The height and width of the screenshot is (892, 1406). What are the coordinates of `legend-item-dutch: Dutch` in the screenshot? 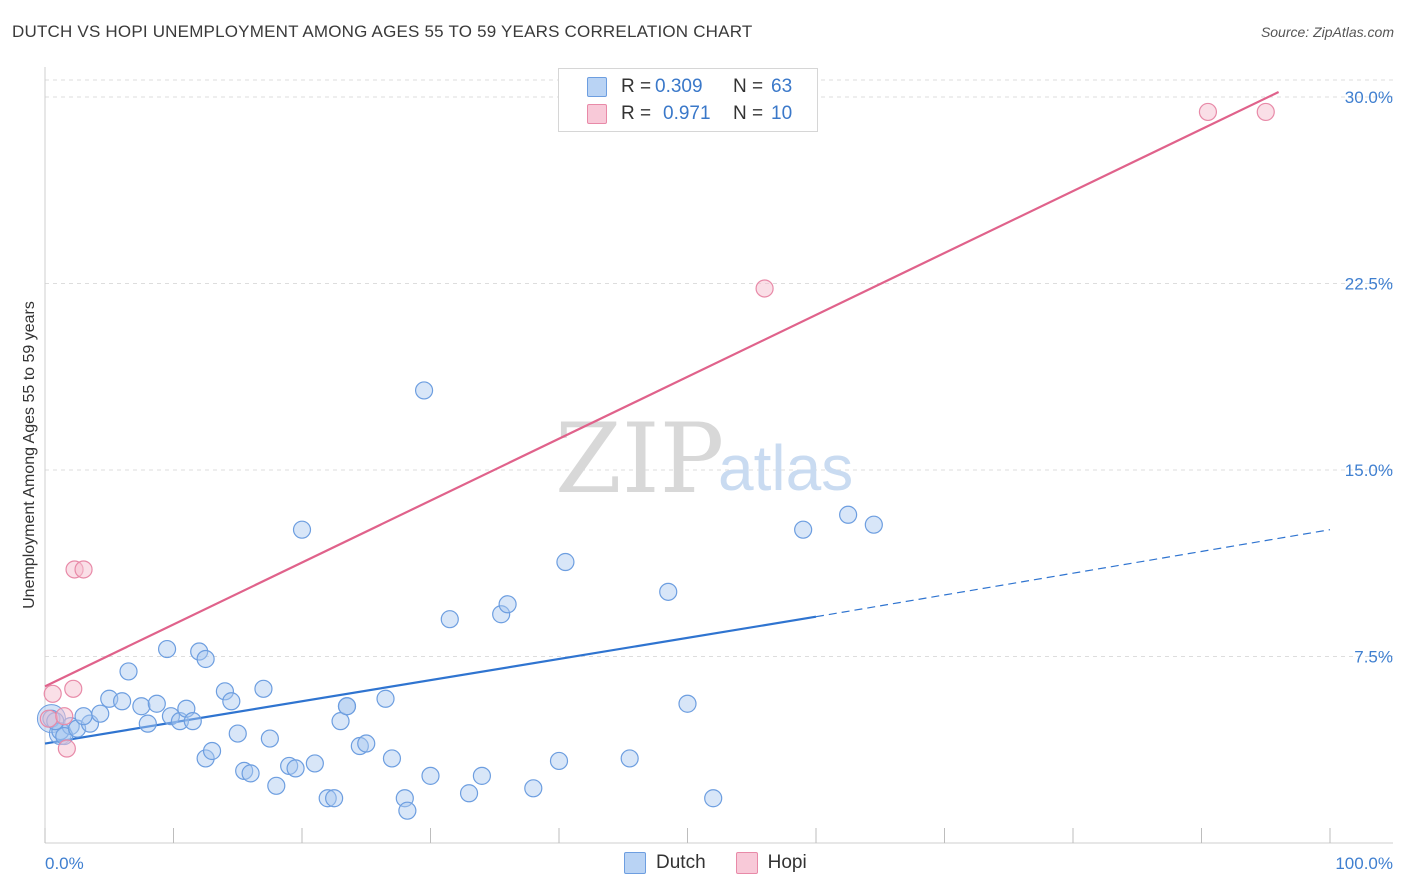 It's located at (665, 863).